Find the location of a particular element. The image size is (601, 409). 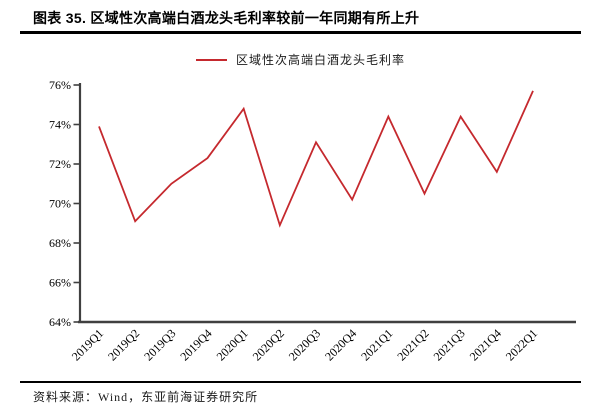

x-tick-label: 2019Q2 is located at coordinates (123, 344).